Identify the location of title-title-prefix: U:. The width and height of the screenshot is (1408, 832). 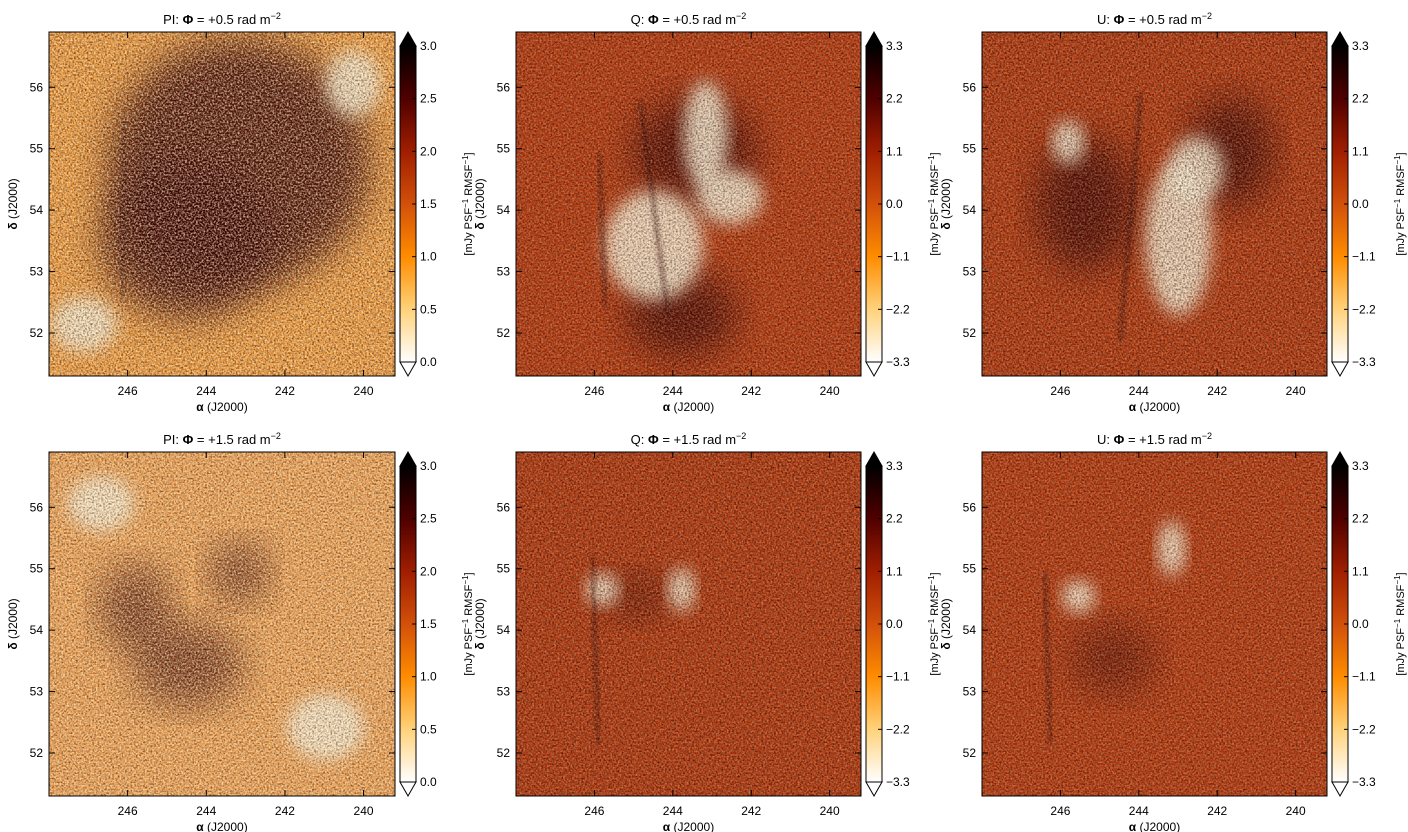
(1103, 19).